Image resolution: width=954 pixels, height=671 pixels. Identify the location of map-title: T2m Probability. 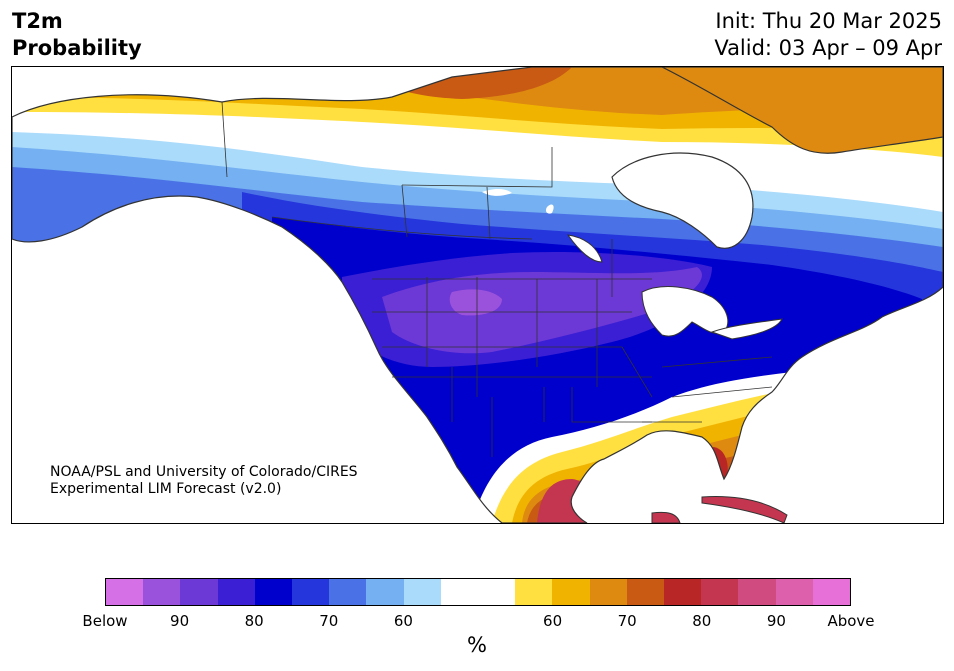
(77, 35).